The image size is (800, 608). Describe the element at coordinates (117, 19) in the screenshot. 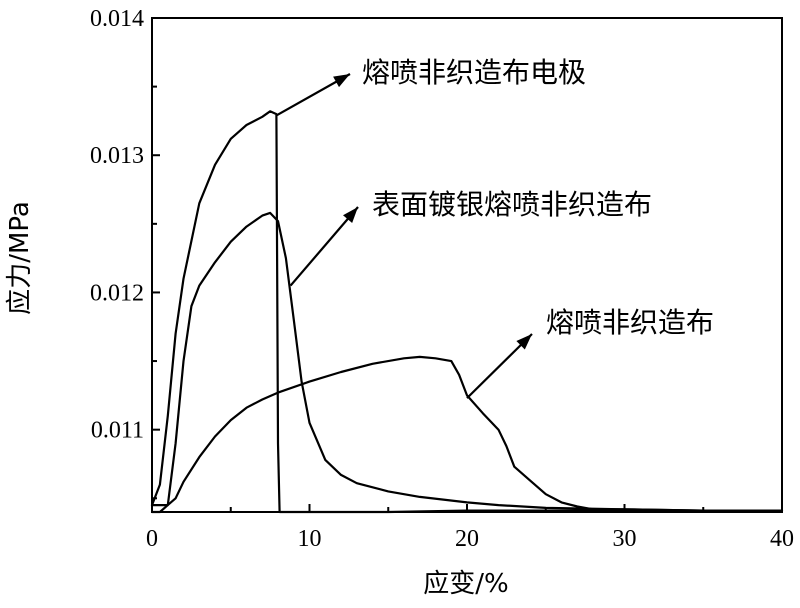

I see `y-tick-label: 0.014` at that location.